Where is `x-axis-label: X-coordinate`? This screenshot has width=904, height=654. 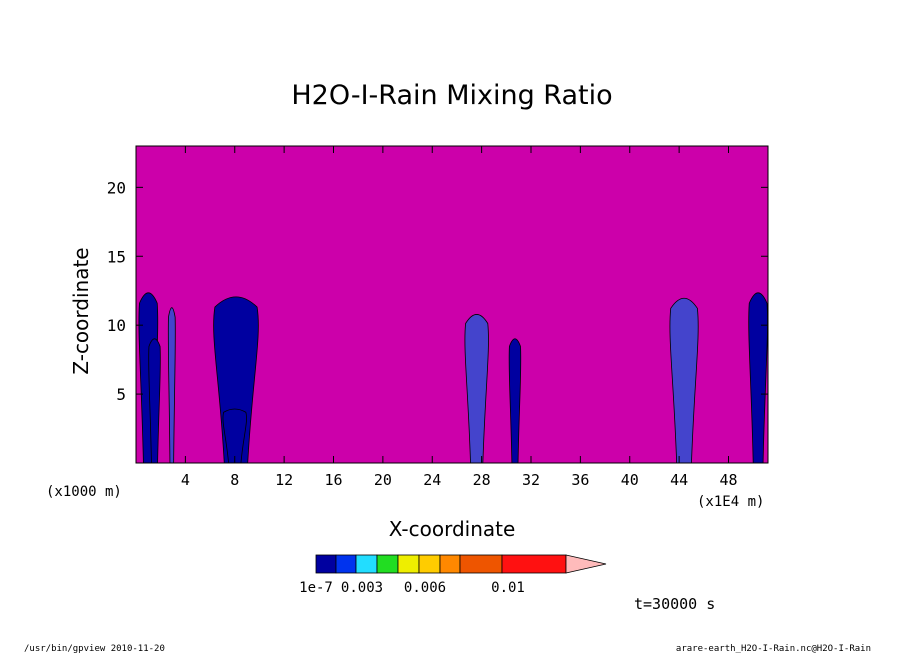 x-axis-label: X-coordinate is located at coordinates (452, 529).